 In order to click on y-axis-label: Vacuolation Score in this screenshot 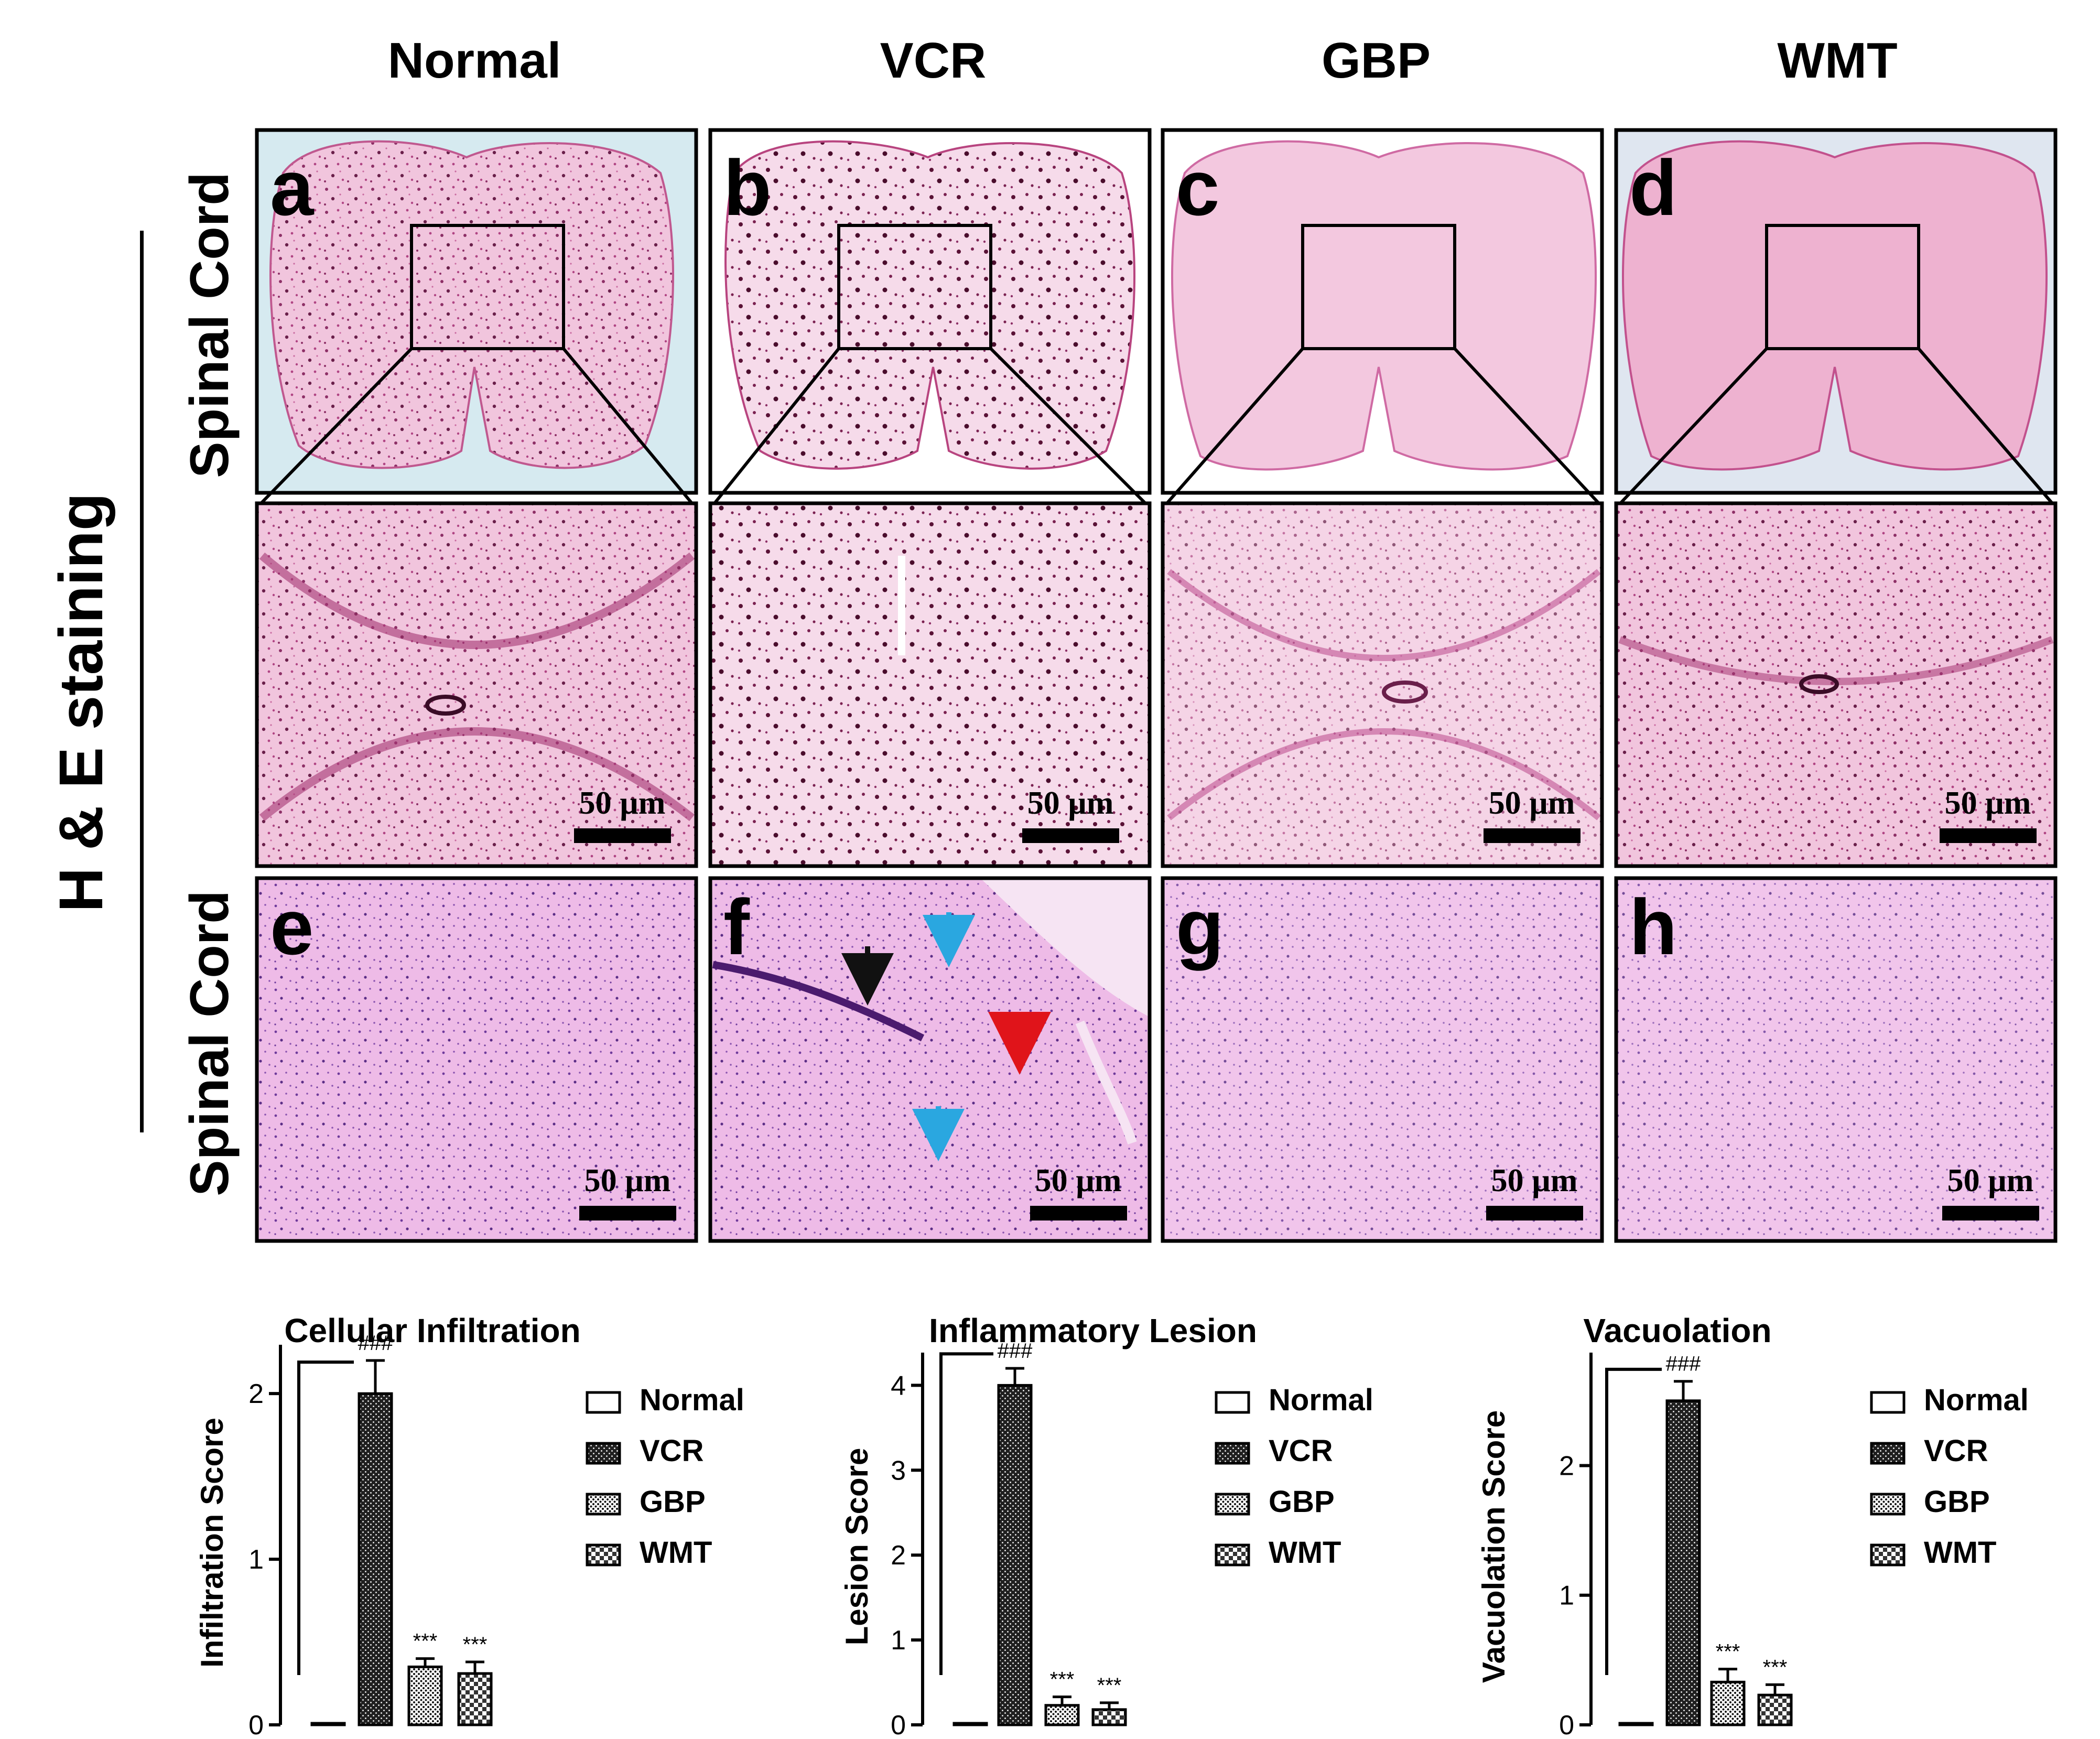, I will do `click(1493, 1547)`.